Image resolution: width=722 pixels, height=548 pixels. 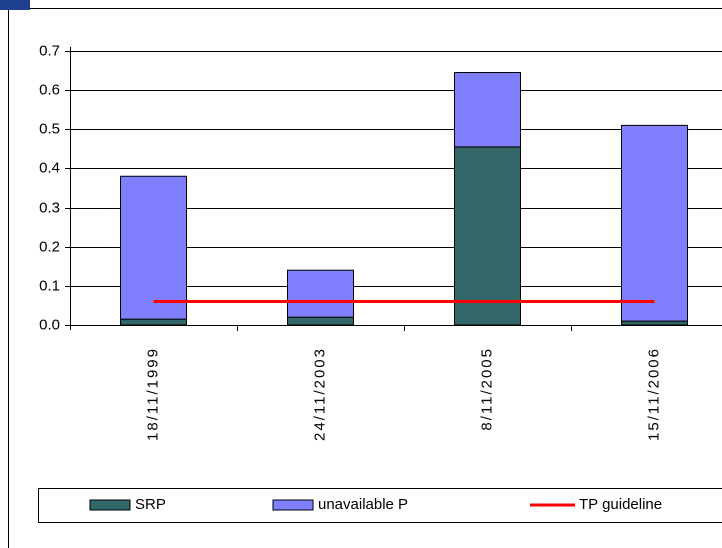 What do you see at coordinates (49, 285) in the screenshot?
I see `y-tick-label: 0.1` at bounding box center [49, 285].